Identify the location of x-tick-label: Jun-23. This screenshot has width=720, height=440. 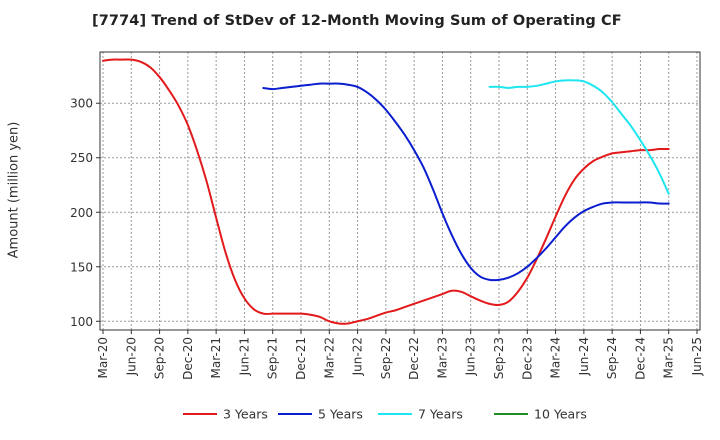
(471, 356).